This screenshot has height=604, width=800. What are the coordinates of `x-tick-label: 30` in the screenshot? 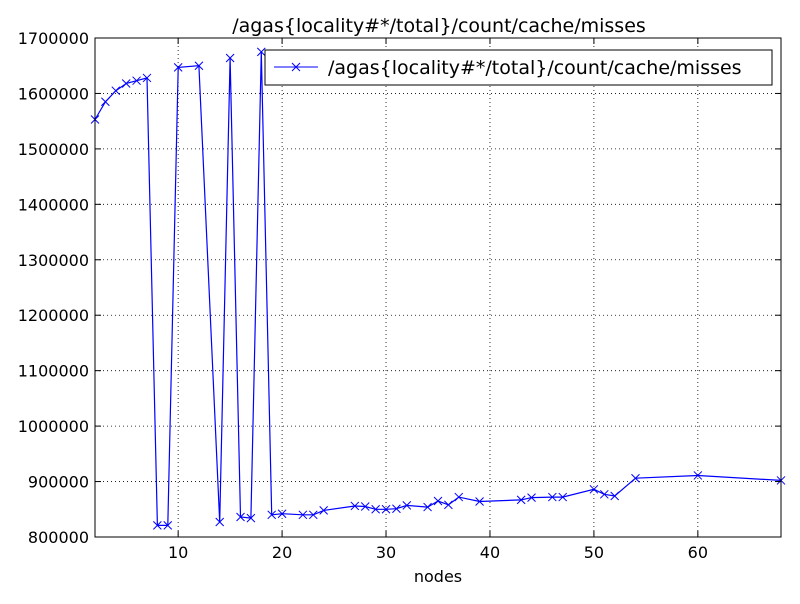 It's located at (386, 552).